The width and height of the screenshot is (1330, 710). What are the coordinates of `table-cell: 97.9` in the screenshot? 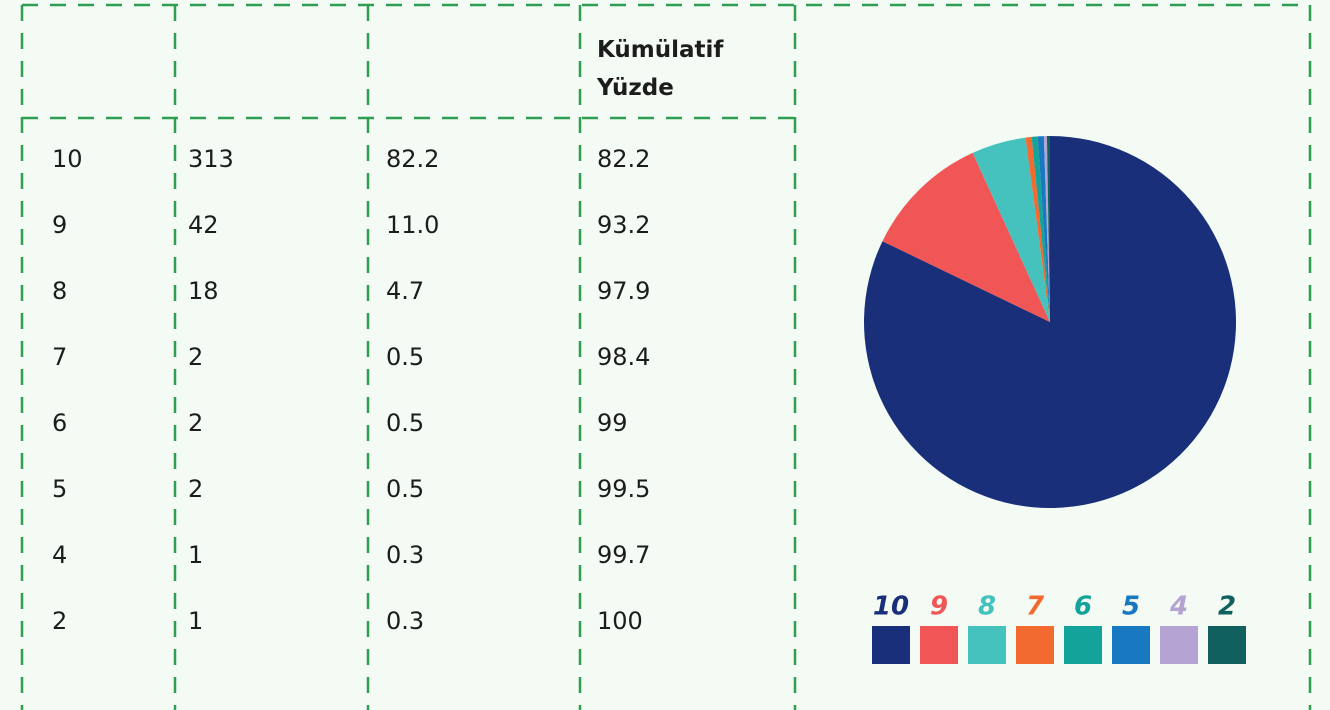 It's located at (623, 291).